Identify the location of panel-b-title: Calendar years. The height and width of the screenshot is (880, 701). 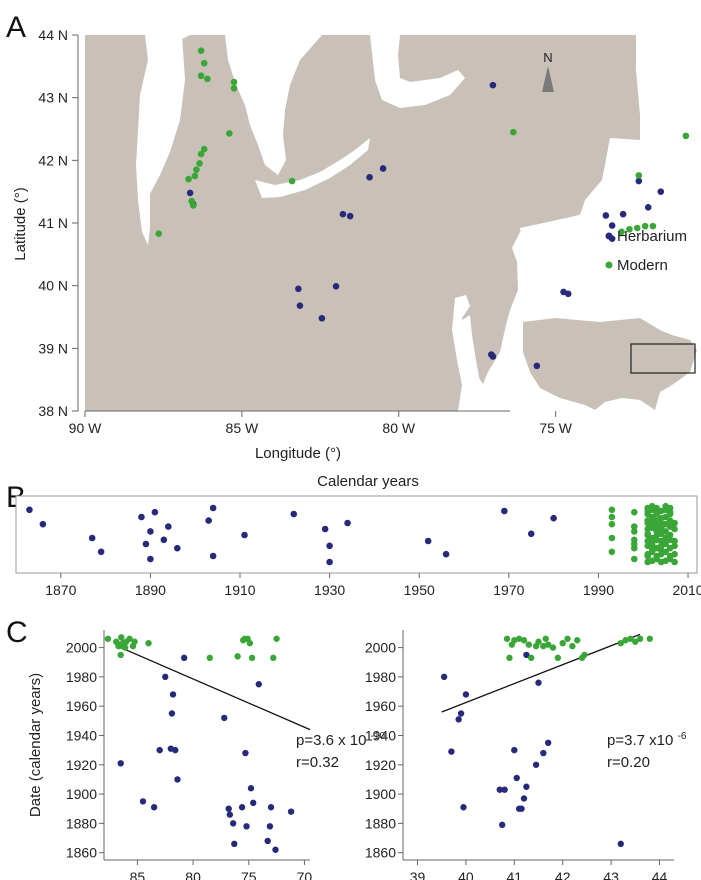
(368, 481).